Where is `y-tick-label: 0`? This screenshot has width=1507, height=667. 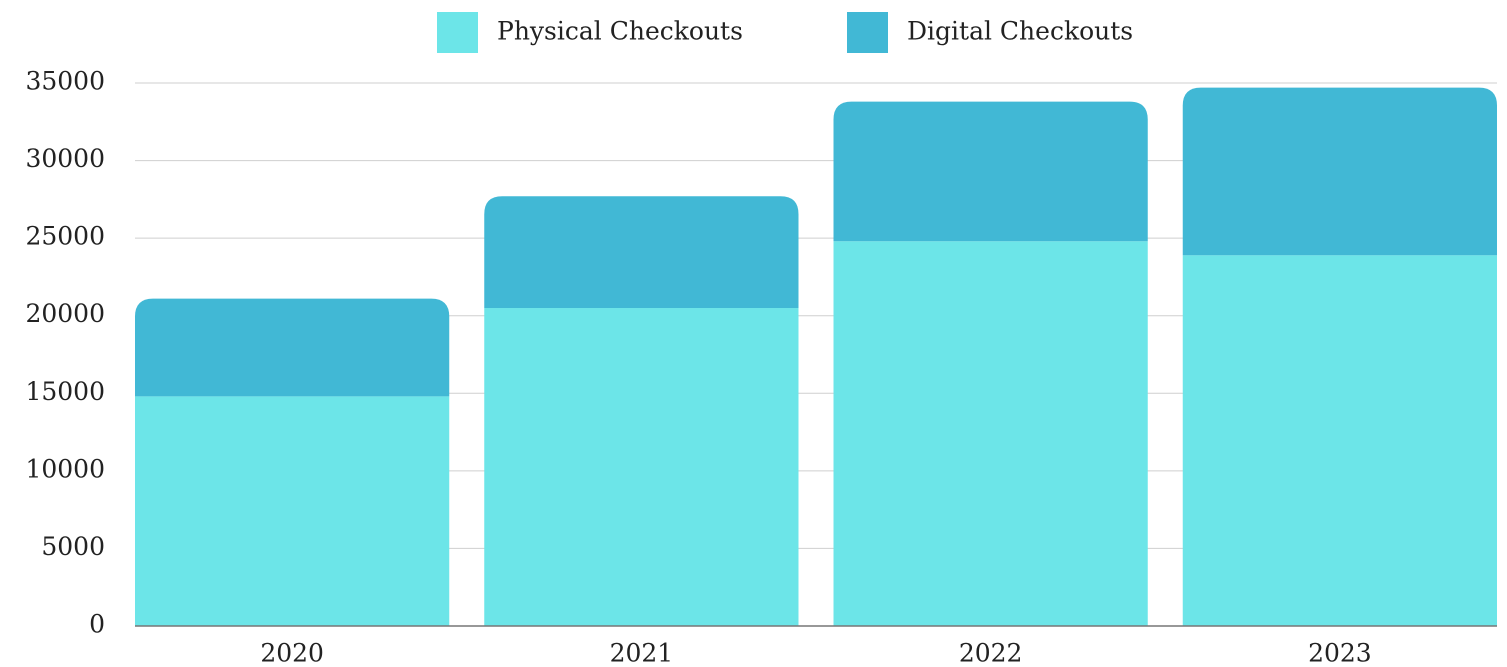 y-tick-label: 0 is located at coordinates (97, 624).